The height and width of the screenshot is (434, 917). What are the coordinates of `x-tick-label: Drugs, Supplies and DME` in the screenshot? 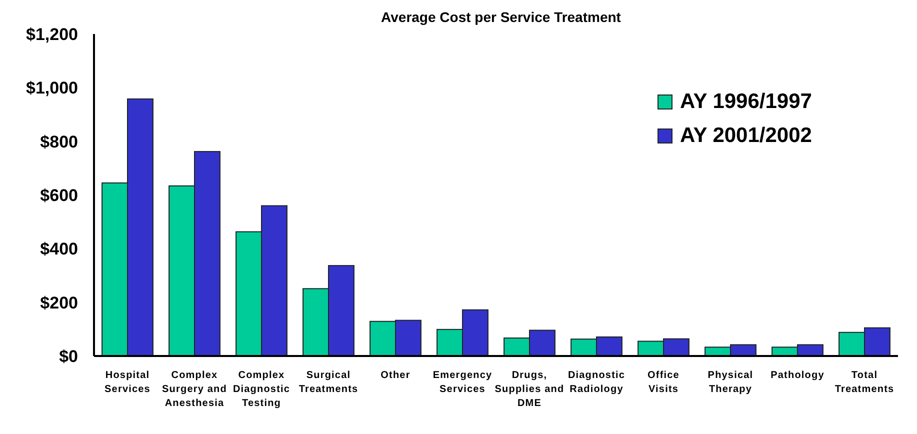 It's located at (529, 389).